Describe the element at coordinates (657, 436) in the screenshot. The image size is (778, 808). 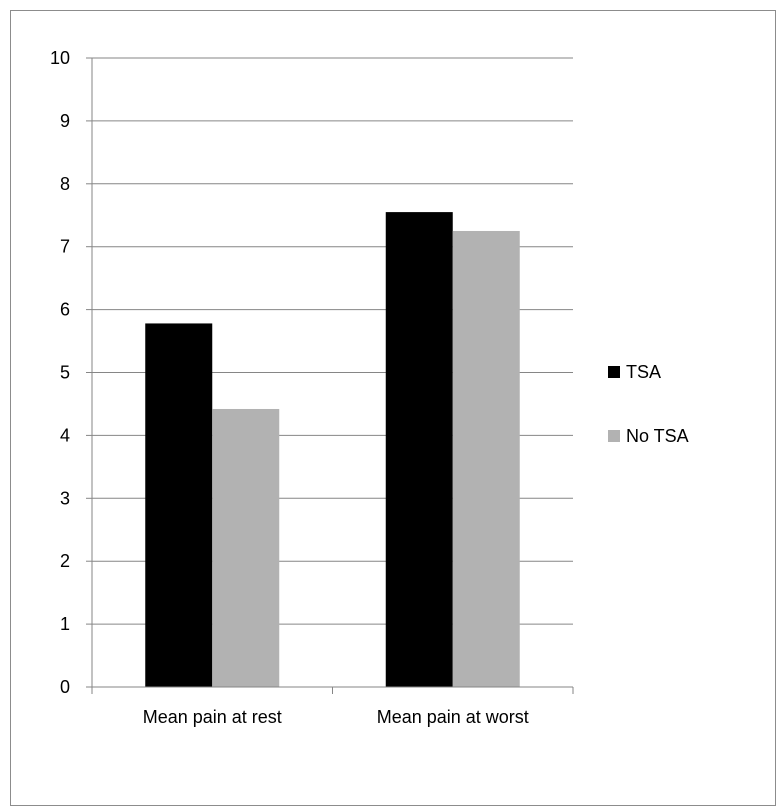
I see `legend-label: No TSA` at that location.